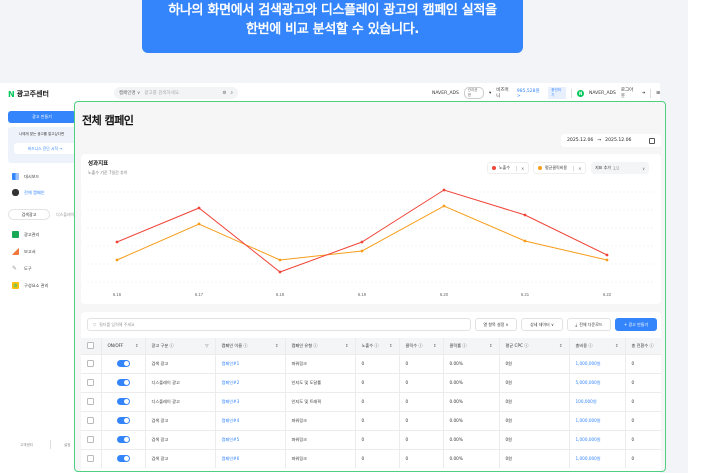 This screenshot has height=473, width=710. I want to click on svg-text: 6.21, so click(525, 294).